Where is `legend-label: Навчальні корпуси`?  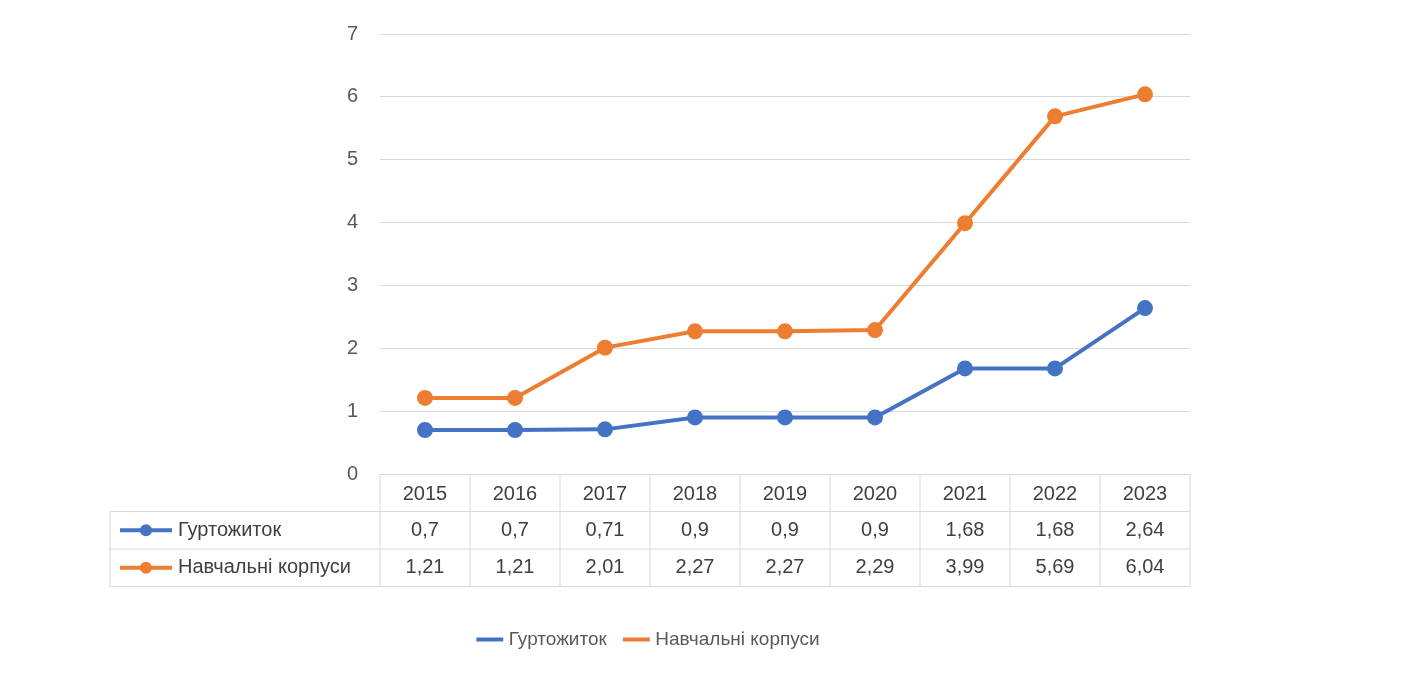 legend-label: Навчальні корпуси is located at coordinates (264, 566).